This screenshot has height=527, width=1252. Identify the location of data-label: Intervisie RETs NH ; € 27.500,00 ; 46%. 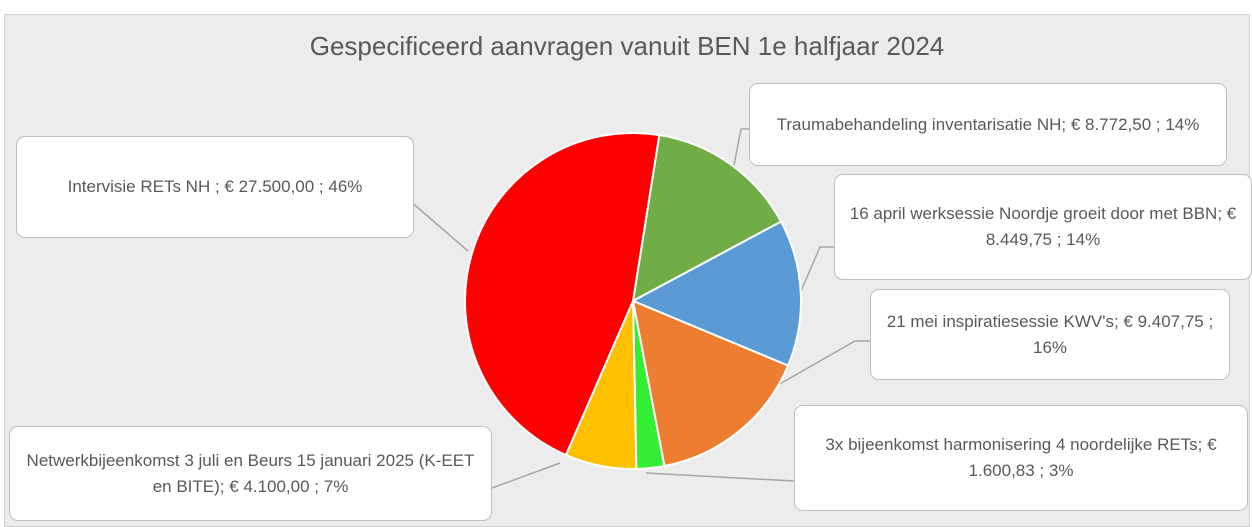
(215, 187).